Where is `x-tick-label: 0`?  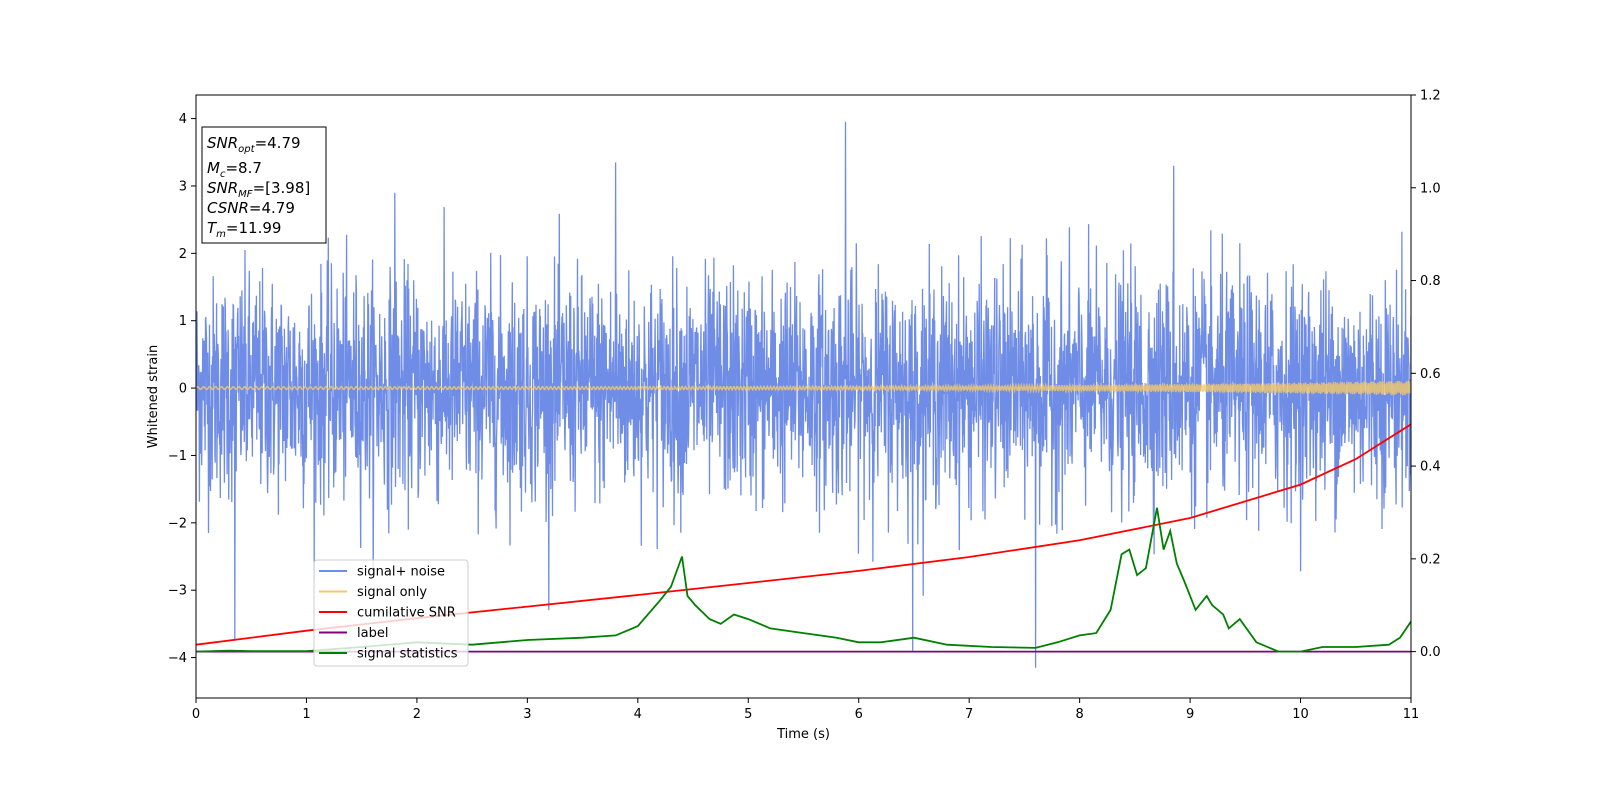
x-tick-label: 0 is located at coordinates (196, 714).